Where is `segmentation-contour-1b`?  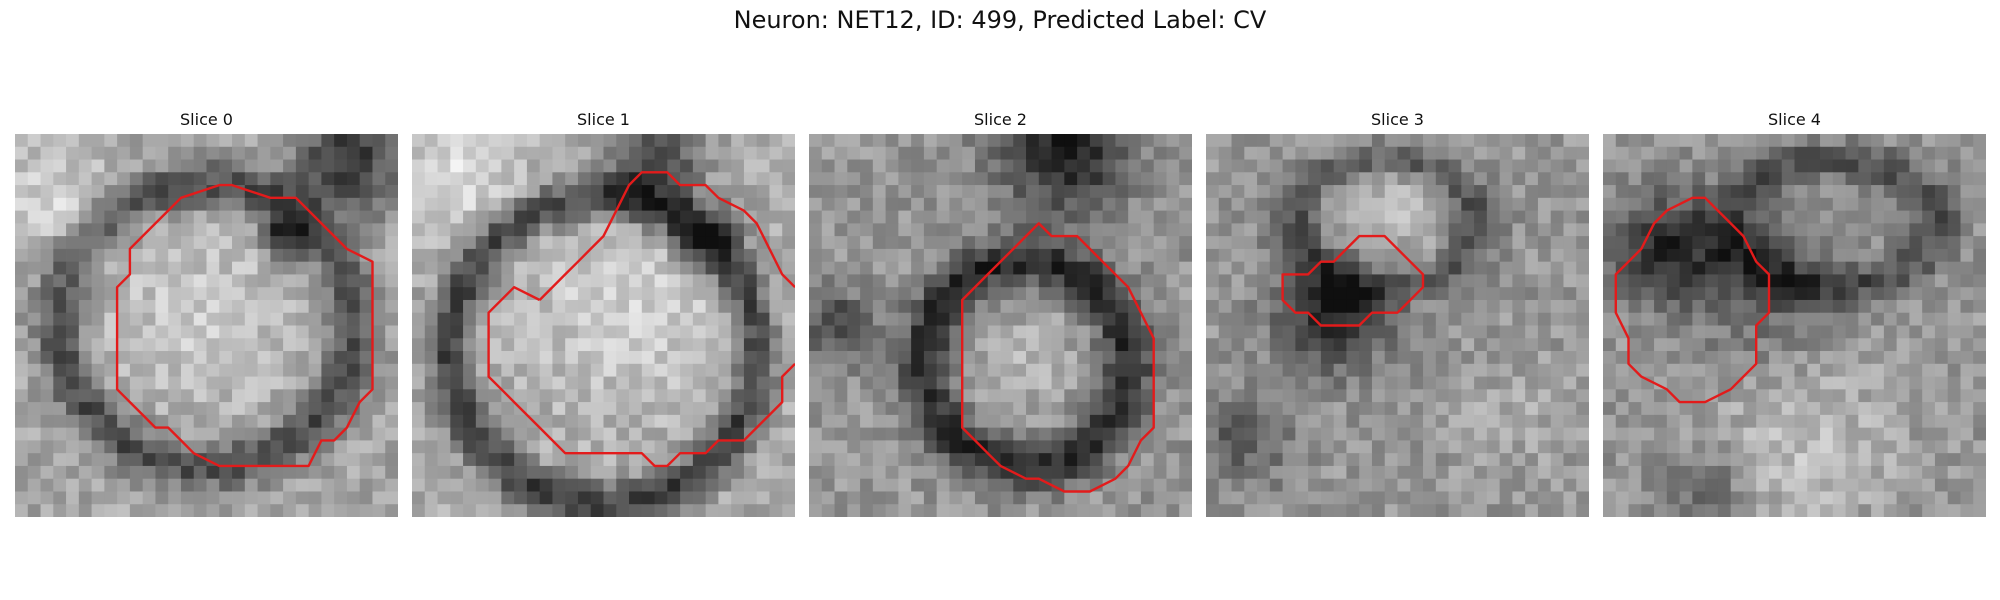
segmentation-contour-1b is located at coordinates (641, 376).